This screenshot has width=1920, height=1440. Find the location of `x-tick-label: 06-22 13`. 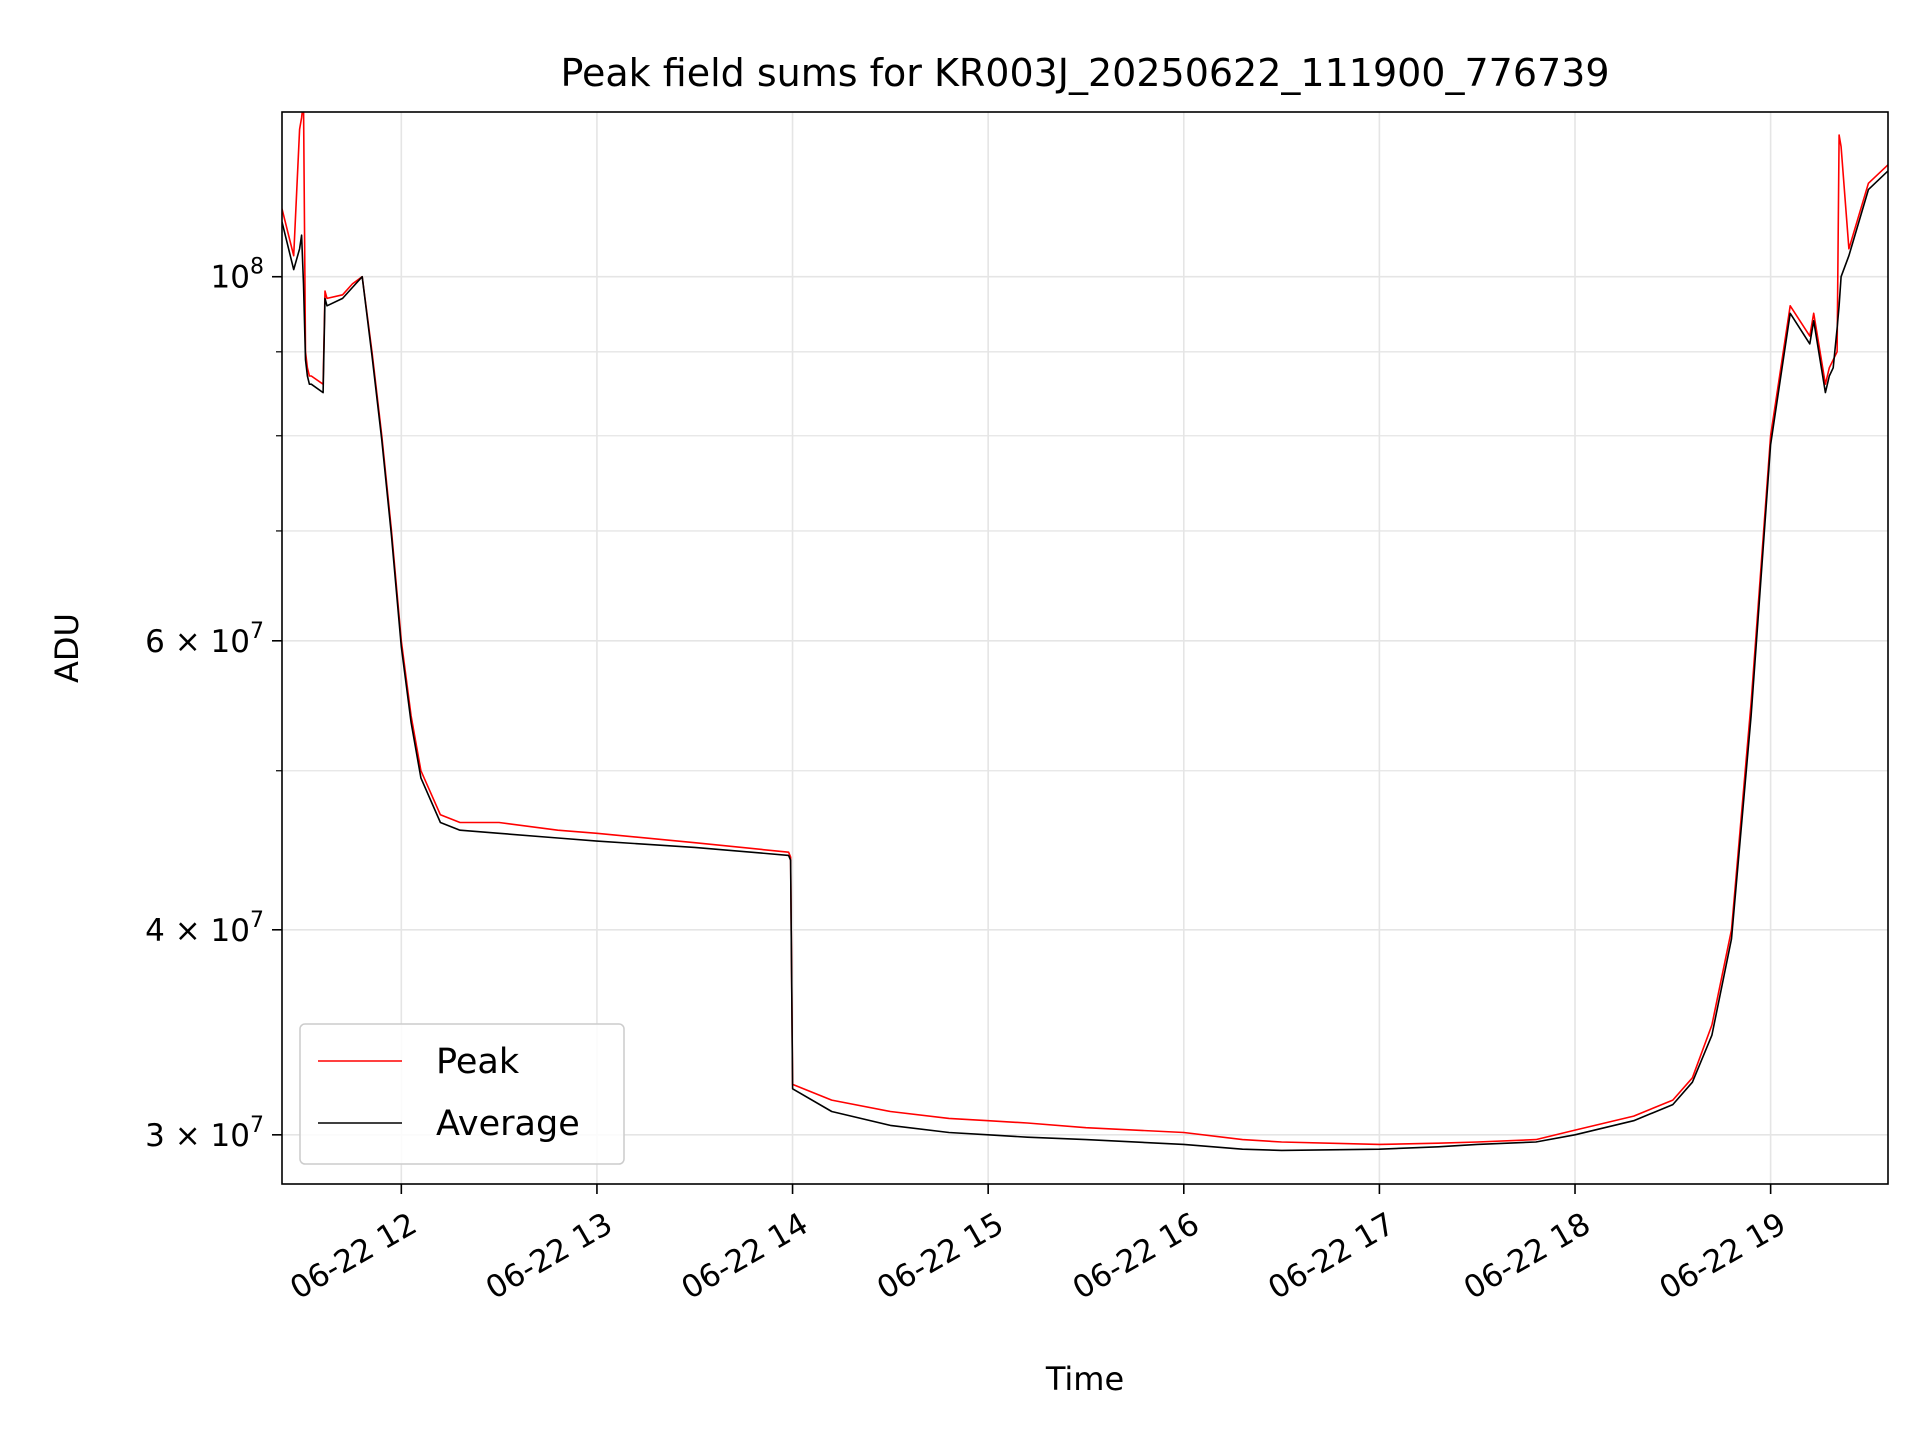

x-tick-label: 06-22 13 is located at coordinates (549, 1256).